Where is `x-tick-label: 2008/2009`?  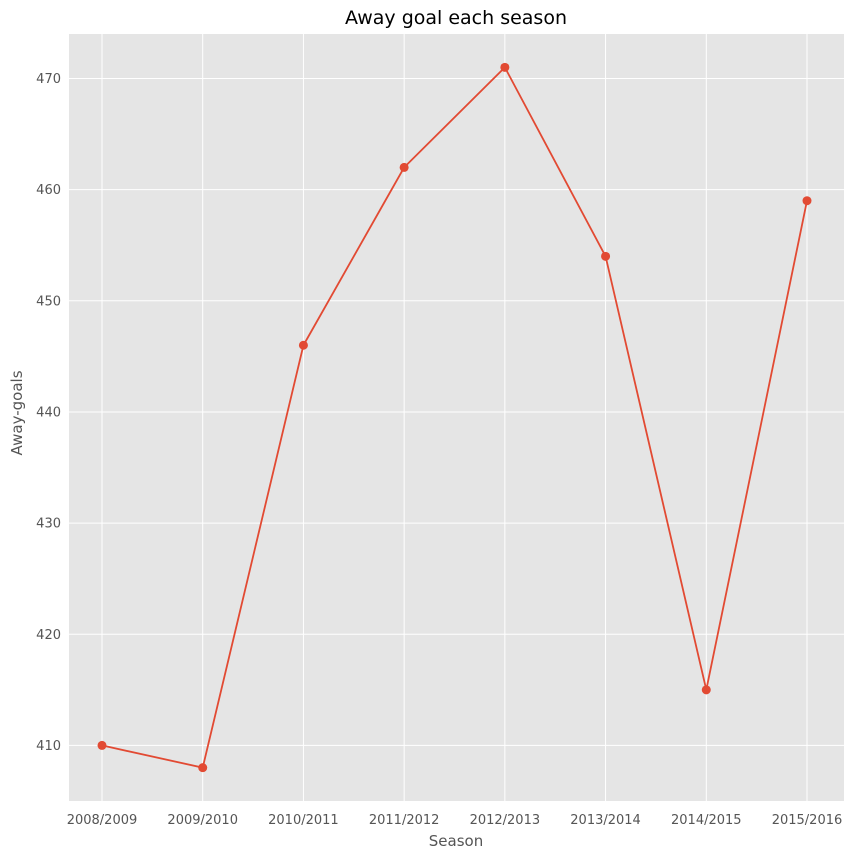 x-tick-label: 2008/2009 is located at coordinates (102, 820).